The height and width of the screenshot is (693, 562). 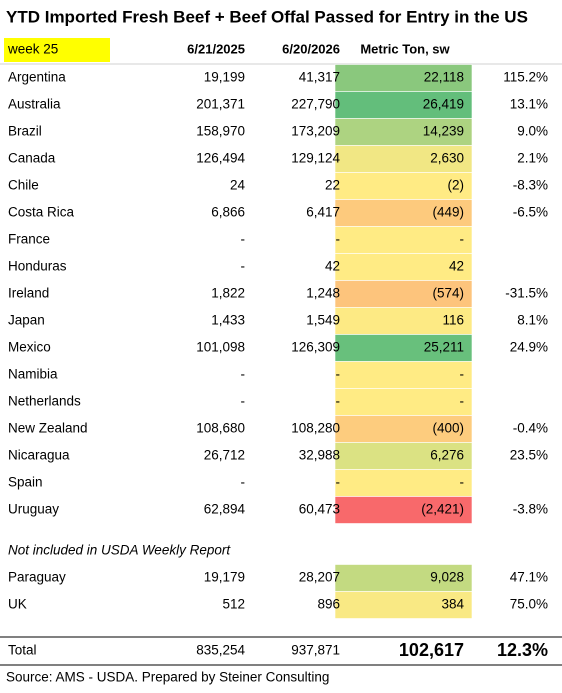 I want to click on cell: 8.1%, so click(x=532, y=320).